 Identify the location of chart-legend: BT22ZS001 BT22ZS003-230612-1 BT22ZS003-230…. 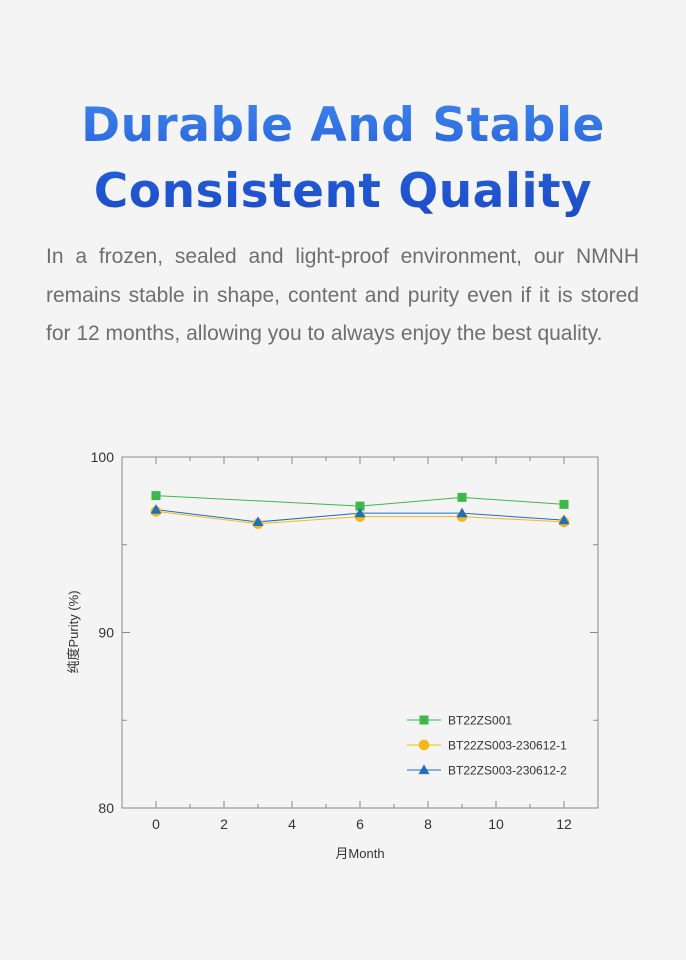
(487, 746).